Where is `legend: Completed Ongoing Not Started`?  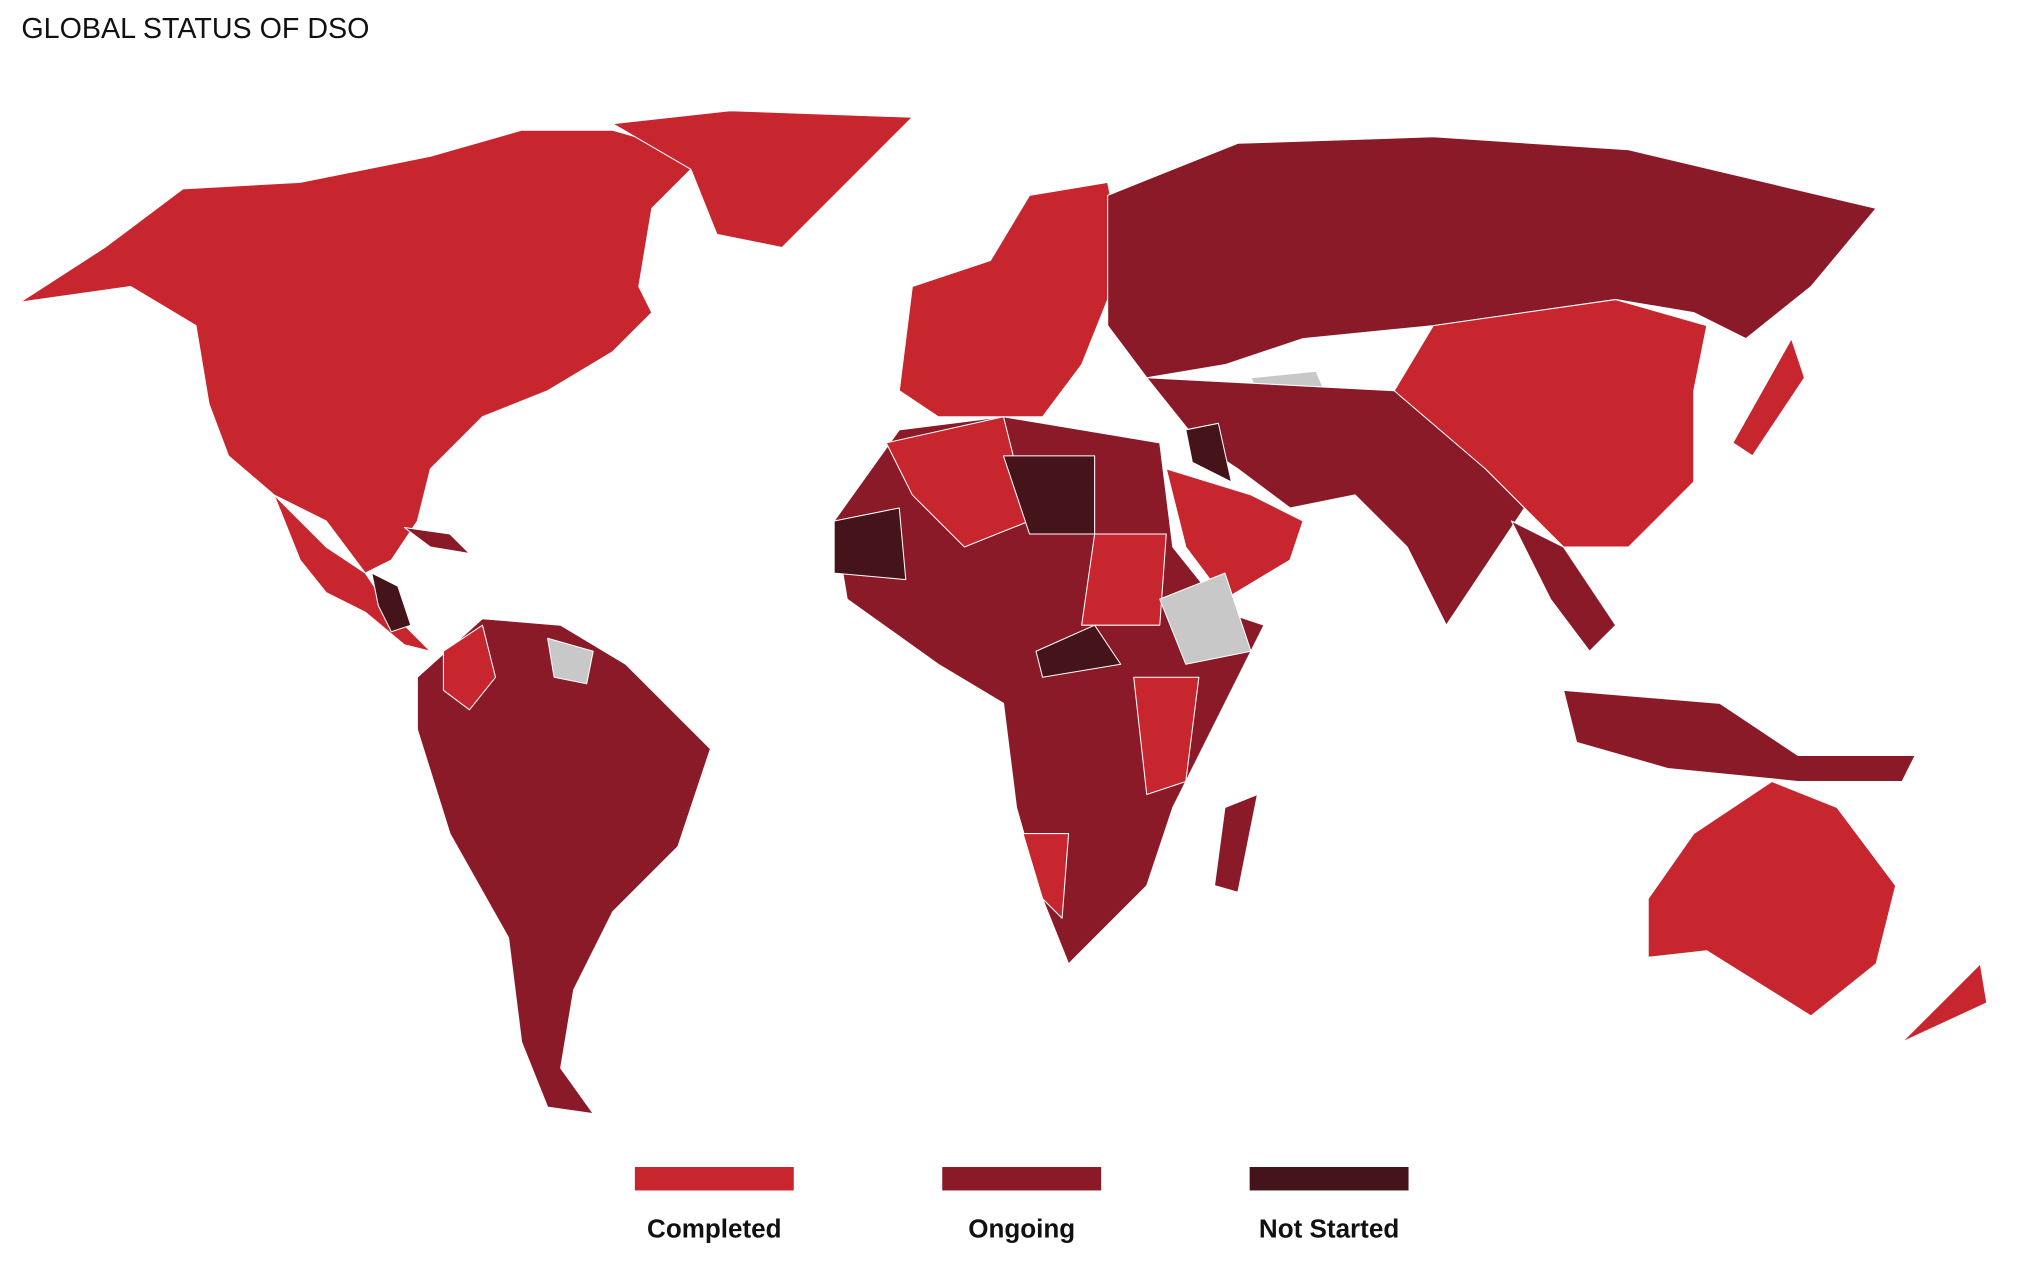 legend: Completed Ongoing Not Started is located at coordinates (1021, 1205).